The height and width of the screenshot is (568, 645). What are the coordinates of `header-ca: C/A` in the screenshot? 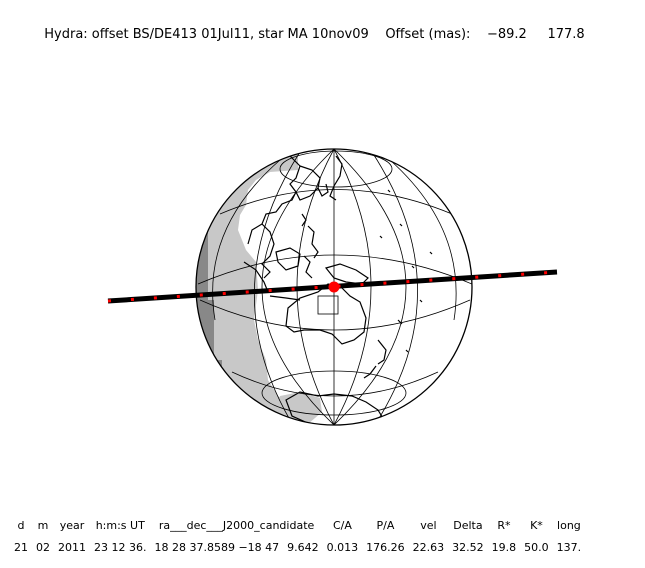 It's located at (342, 525).